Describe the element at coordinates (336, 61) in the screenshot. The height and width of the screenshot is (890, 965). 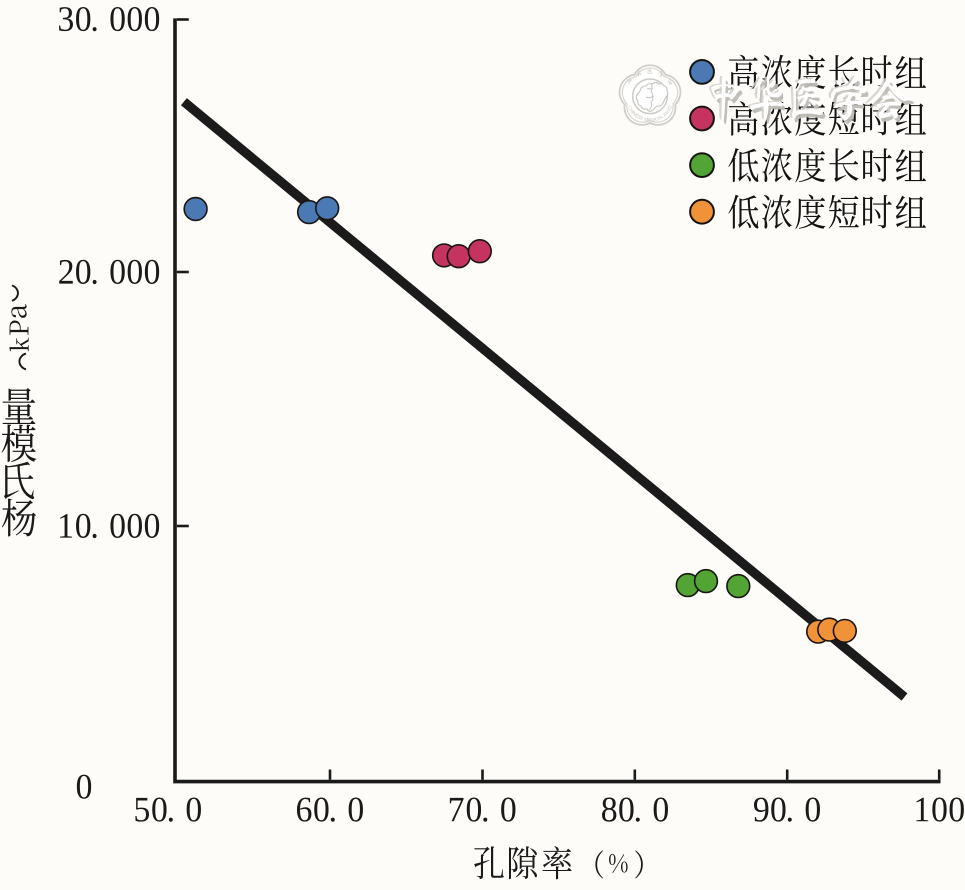
I see `svg-text: CHINESE MEDICAL ASSOCIATION` at that location.